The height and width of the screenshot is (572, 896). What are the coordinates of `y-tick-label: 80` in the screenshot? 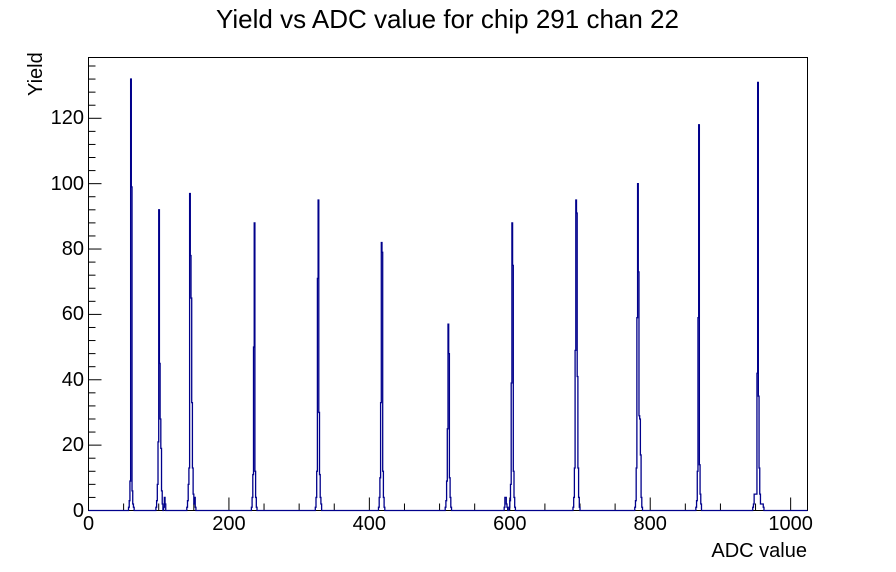 It's located at (72, 249).